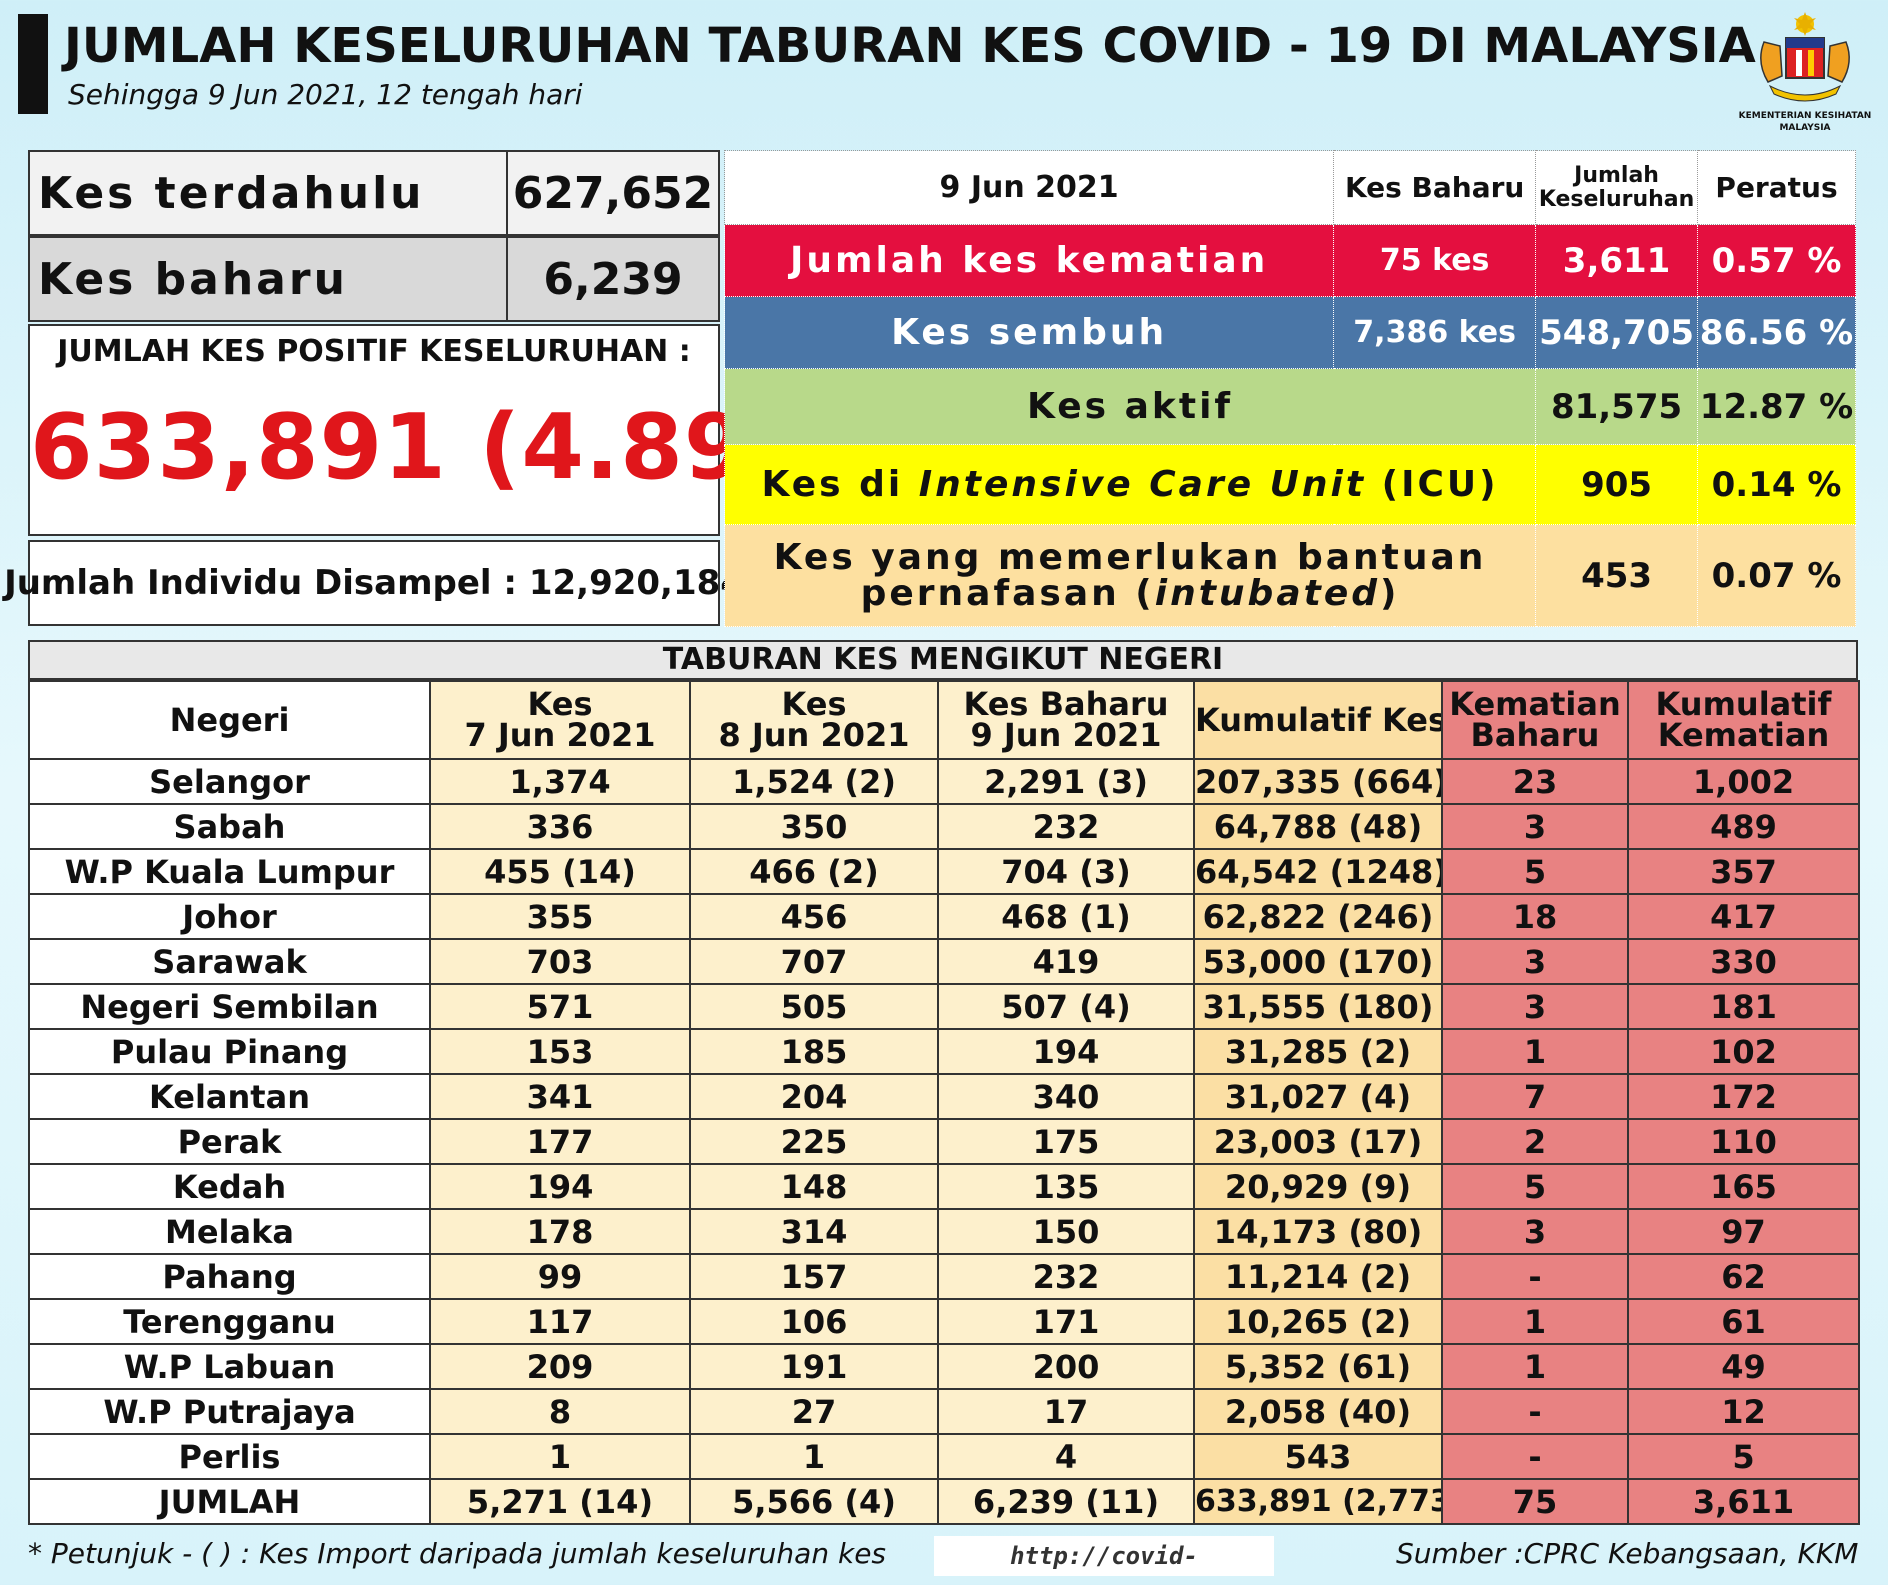 The image size is (1888, 1585). Describe the element at coordinates (1743, 1276) in the screenshot. I see `cumulative-deaths: 62` at that location.